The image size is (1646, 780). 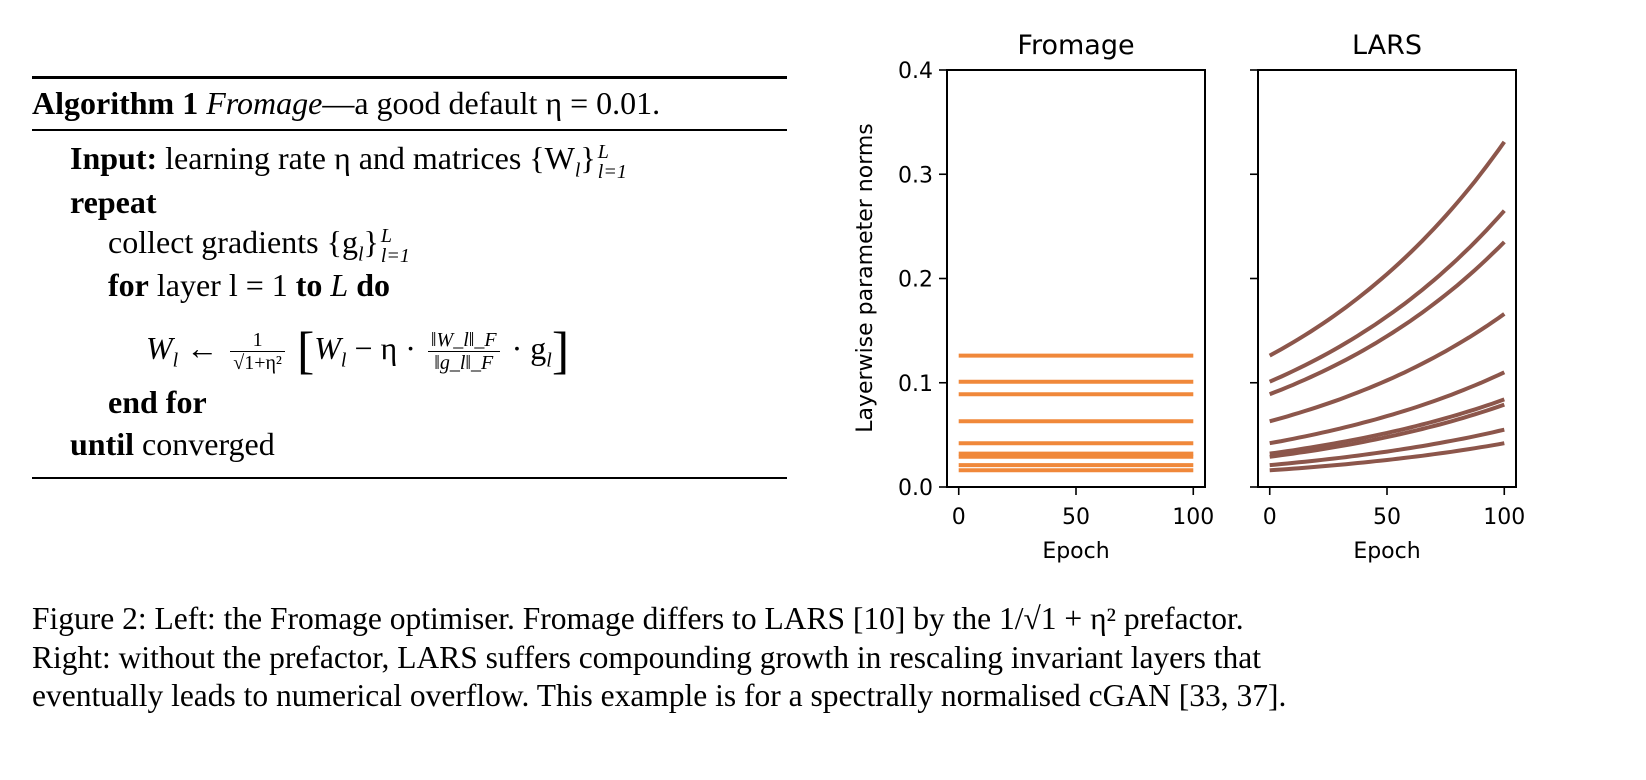 What do you see at coordinates (309, 285) in the screenshot?
I see `to-keyword: to` at bounding box center [309, 285].